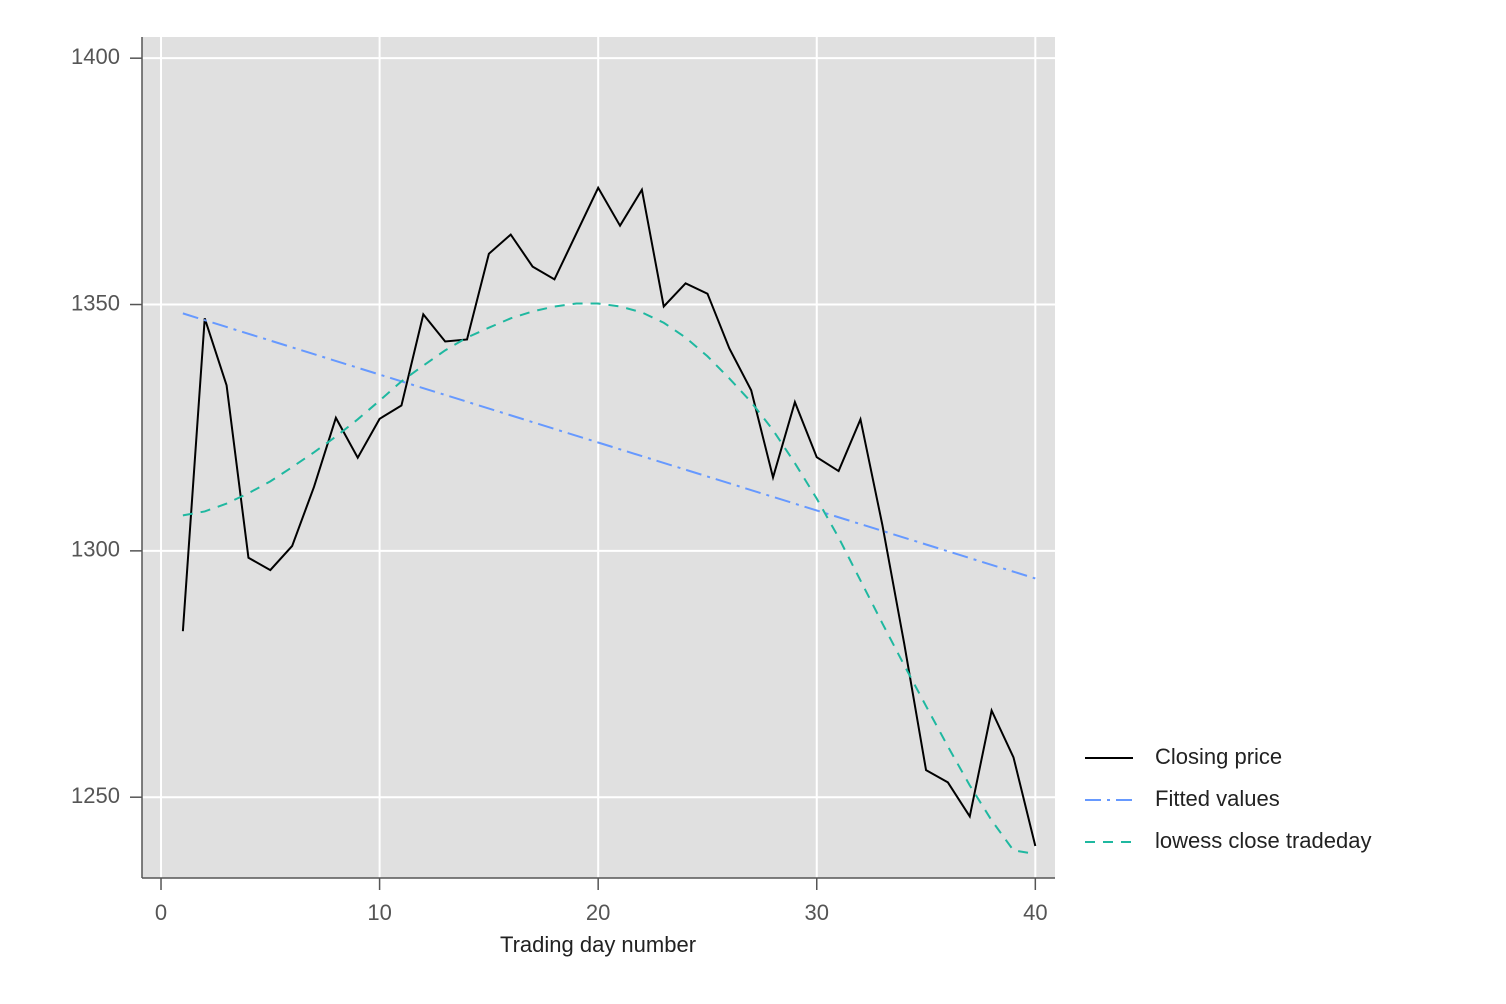 The image size is (1506, 1004). Describe the element at coordinates (161, 912) in the screenshot. I see `x-tick-label: 0` at that location.